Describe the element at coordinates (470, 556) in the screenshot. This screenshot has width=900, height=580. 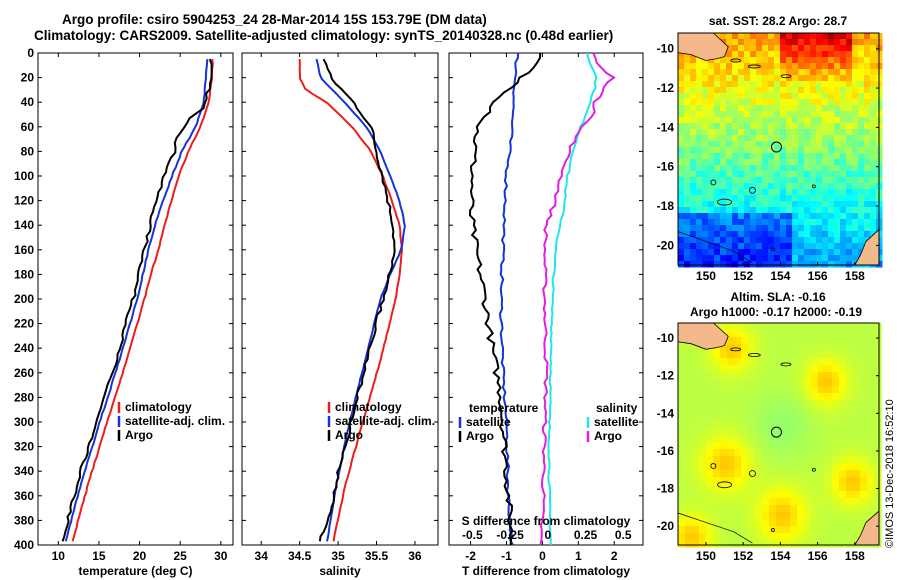
I see `x-tick-label: -2` at that location.